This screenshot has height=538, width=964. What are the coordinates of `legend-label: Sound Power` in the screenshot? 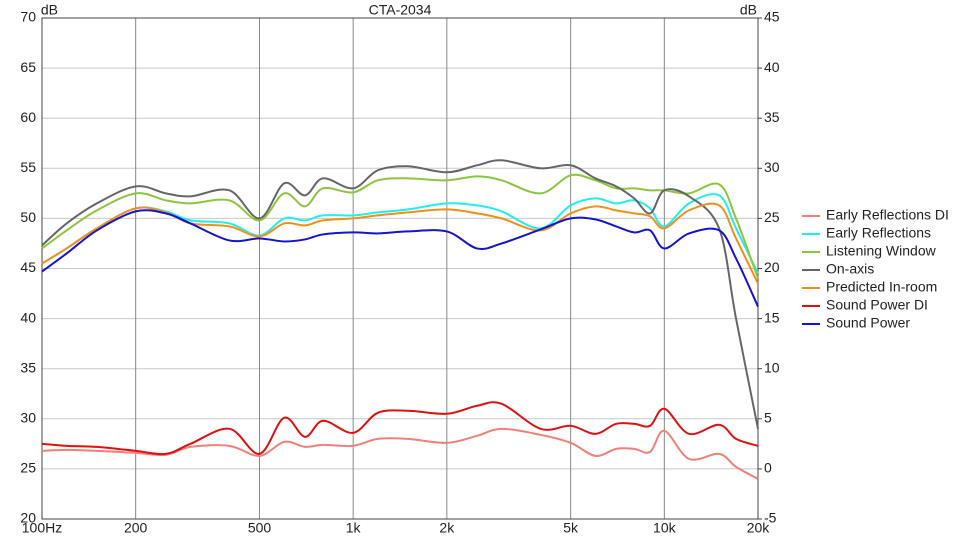 It's located at (868, 323).